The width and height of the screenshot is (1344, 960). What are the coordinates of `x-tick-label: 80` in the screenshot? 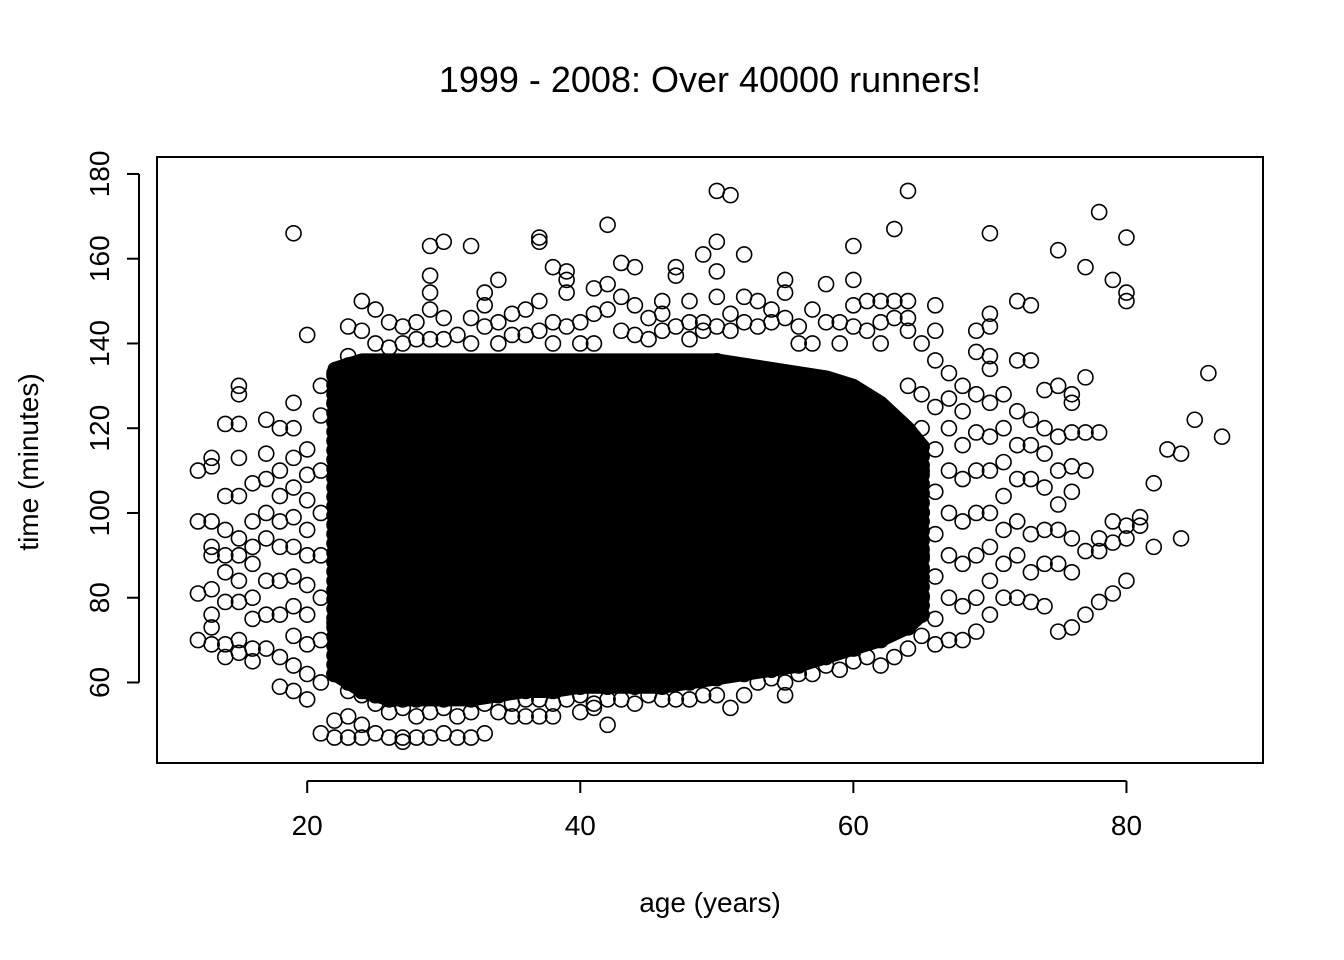 It's located at (1126, 825).